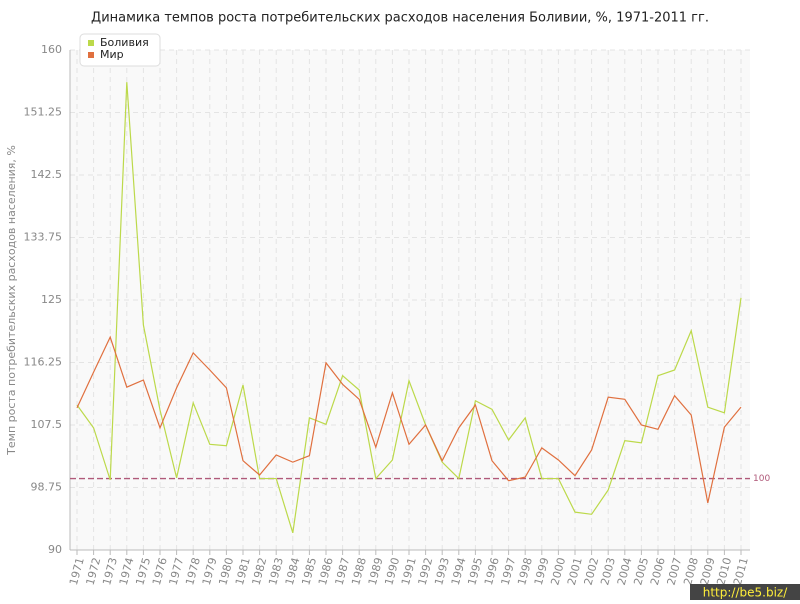 Image resolution: width=800 pixels, height=604 pixels. Describe the element at coordinates (761, 479) in the screenshot. I see `reference-label: 100` at that location.